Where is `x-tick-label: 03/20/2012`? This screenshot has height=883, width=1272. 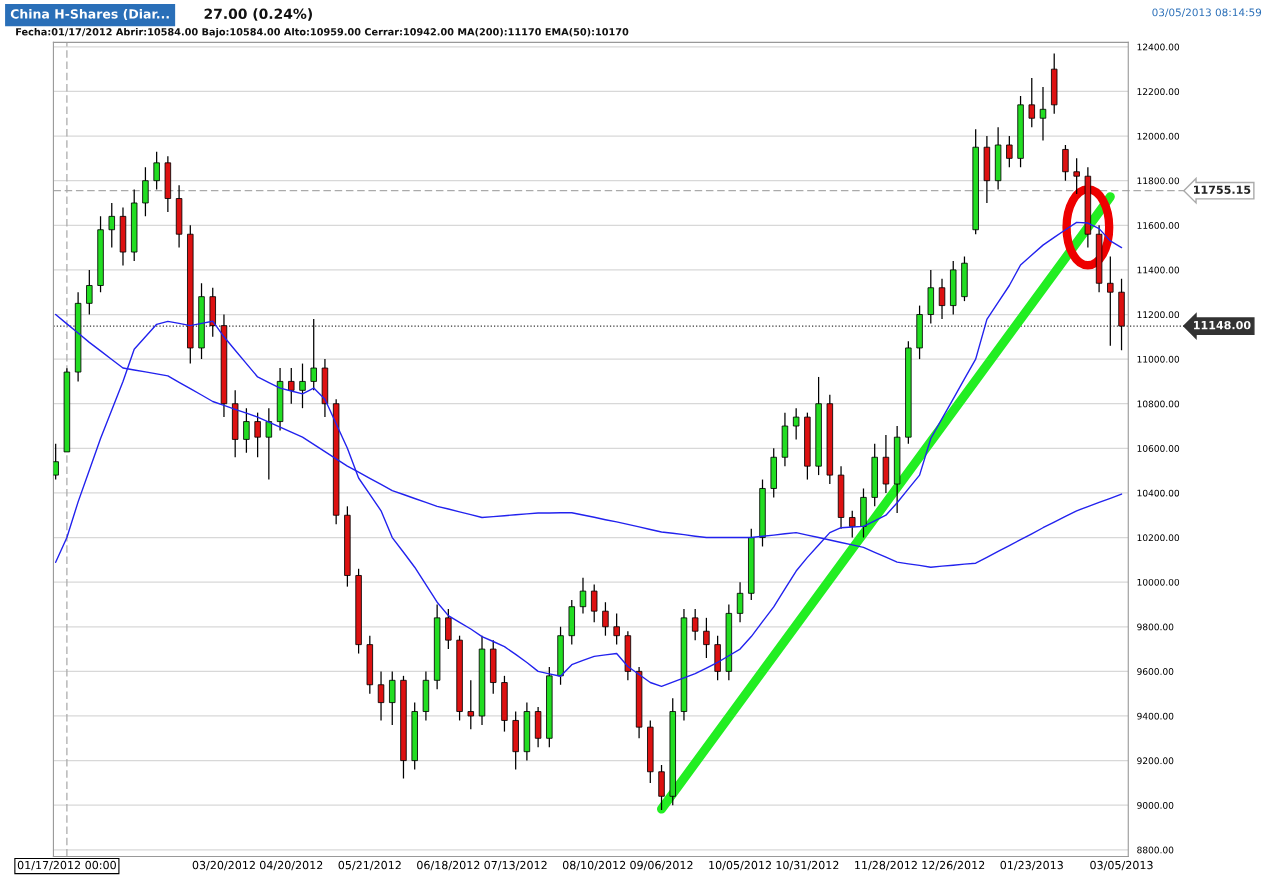
x-tick-label: 03/20/2012 is located at coordinates (223, 865).